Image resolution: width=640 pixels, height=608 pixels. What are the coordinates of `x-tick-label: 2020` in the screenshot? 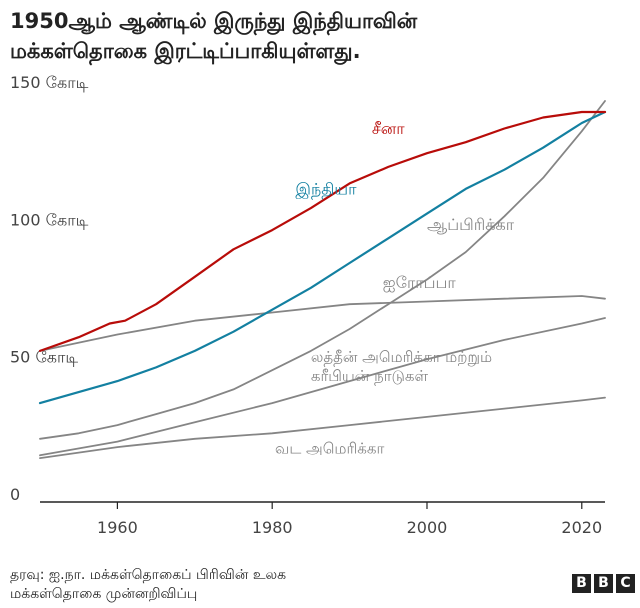 It's located at (581, 527).